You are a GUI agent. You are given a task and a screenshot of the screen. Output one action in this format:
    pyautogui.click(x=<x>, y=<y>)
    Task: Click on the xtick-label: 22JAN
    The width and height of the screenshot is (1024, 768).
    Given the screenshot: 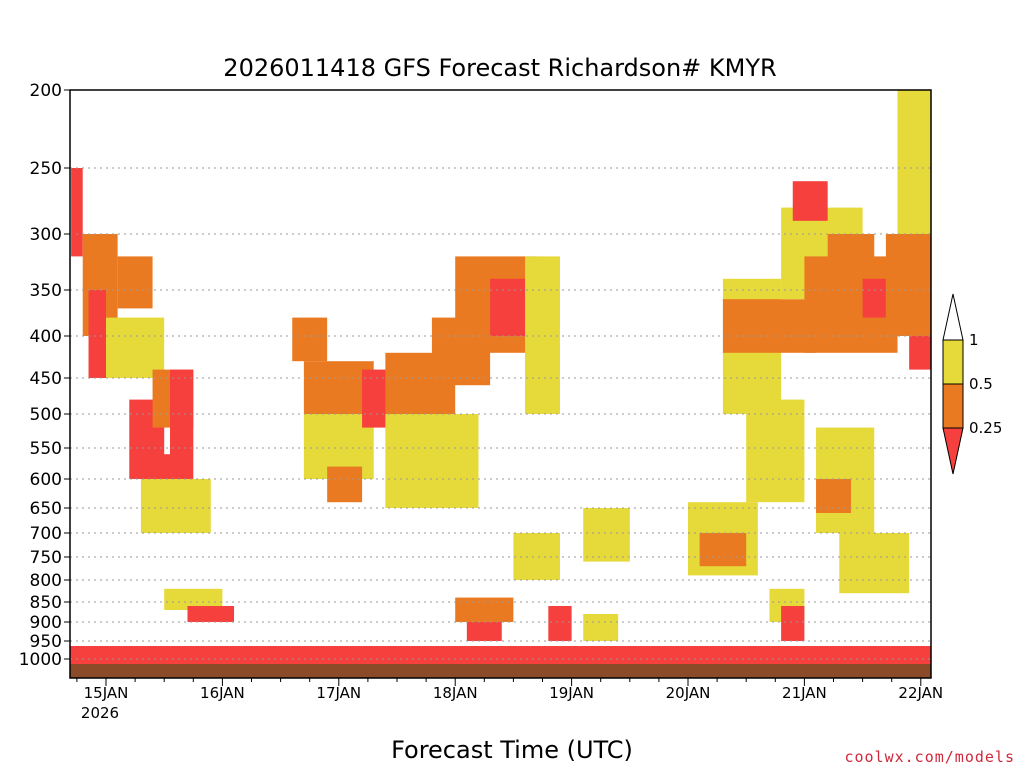 What is the action you would take?
    pyautogui.click(x=920, y=693)
    